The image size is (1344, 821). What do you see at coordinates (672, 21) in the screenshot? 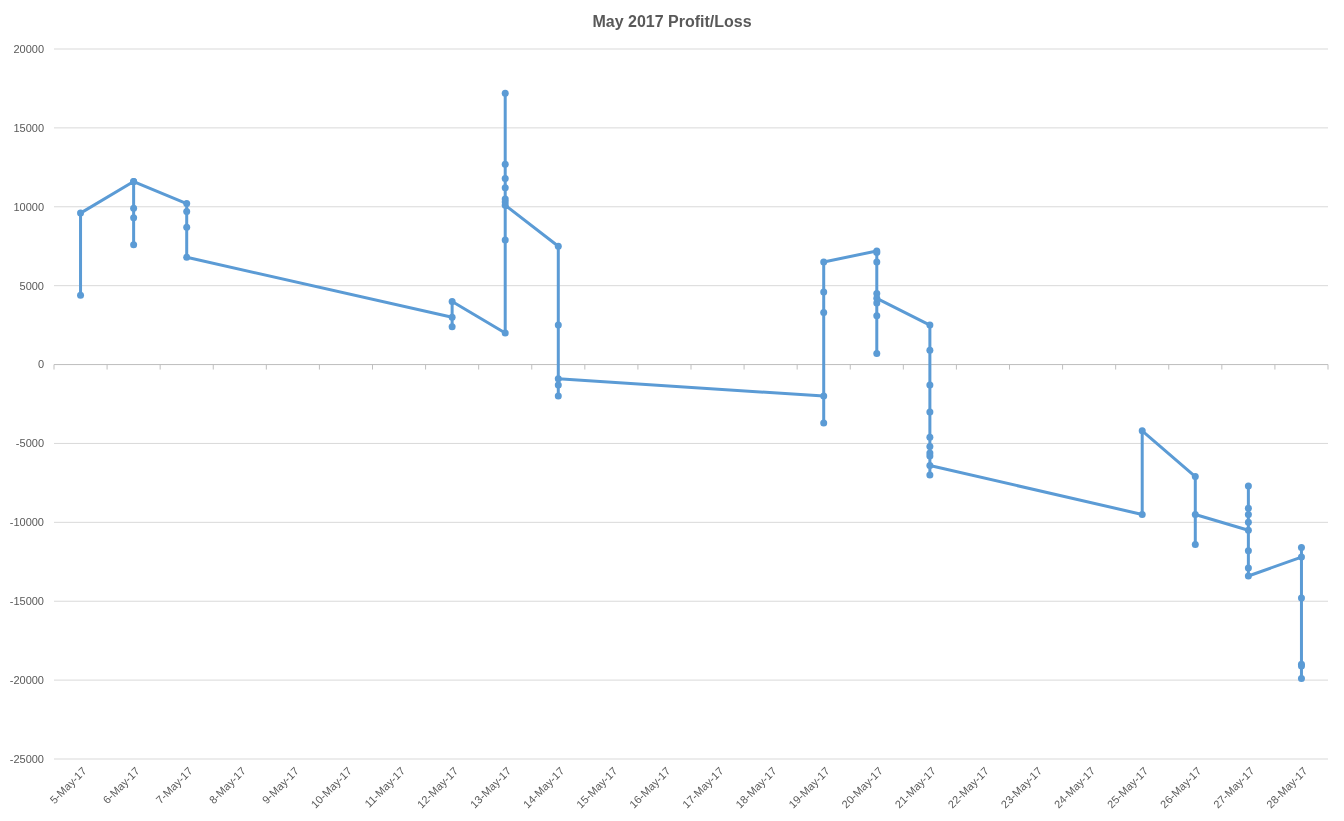
I see `chart-title: May 2017 Profit/Loss` at bounding box center [672, 21].